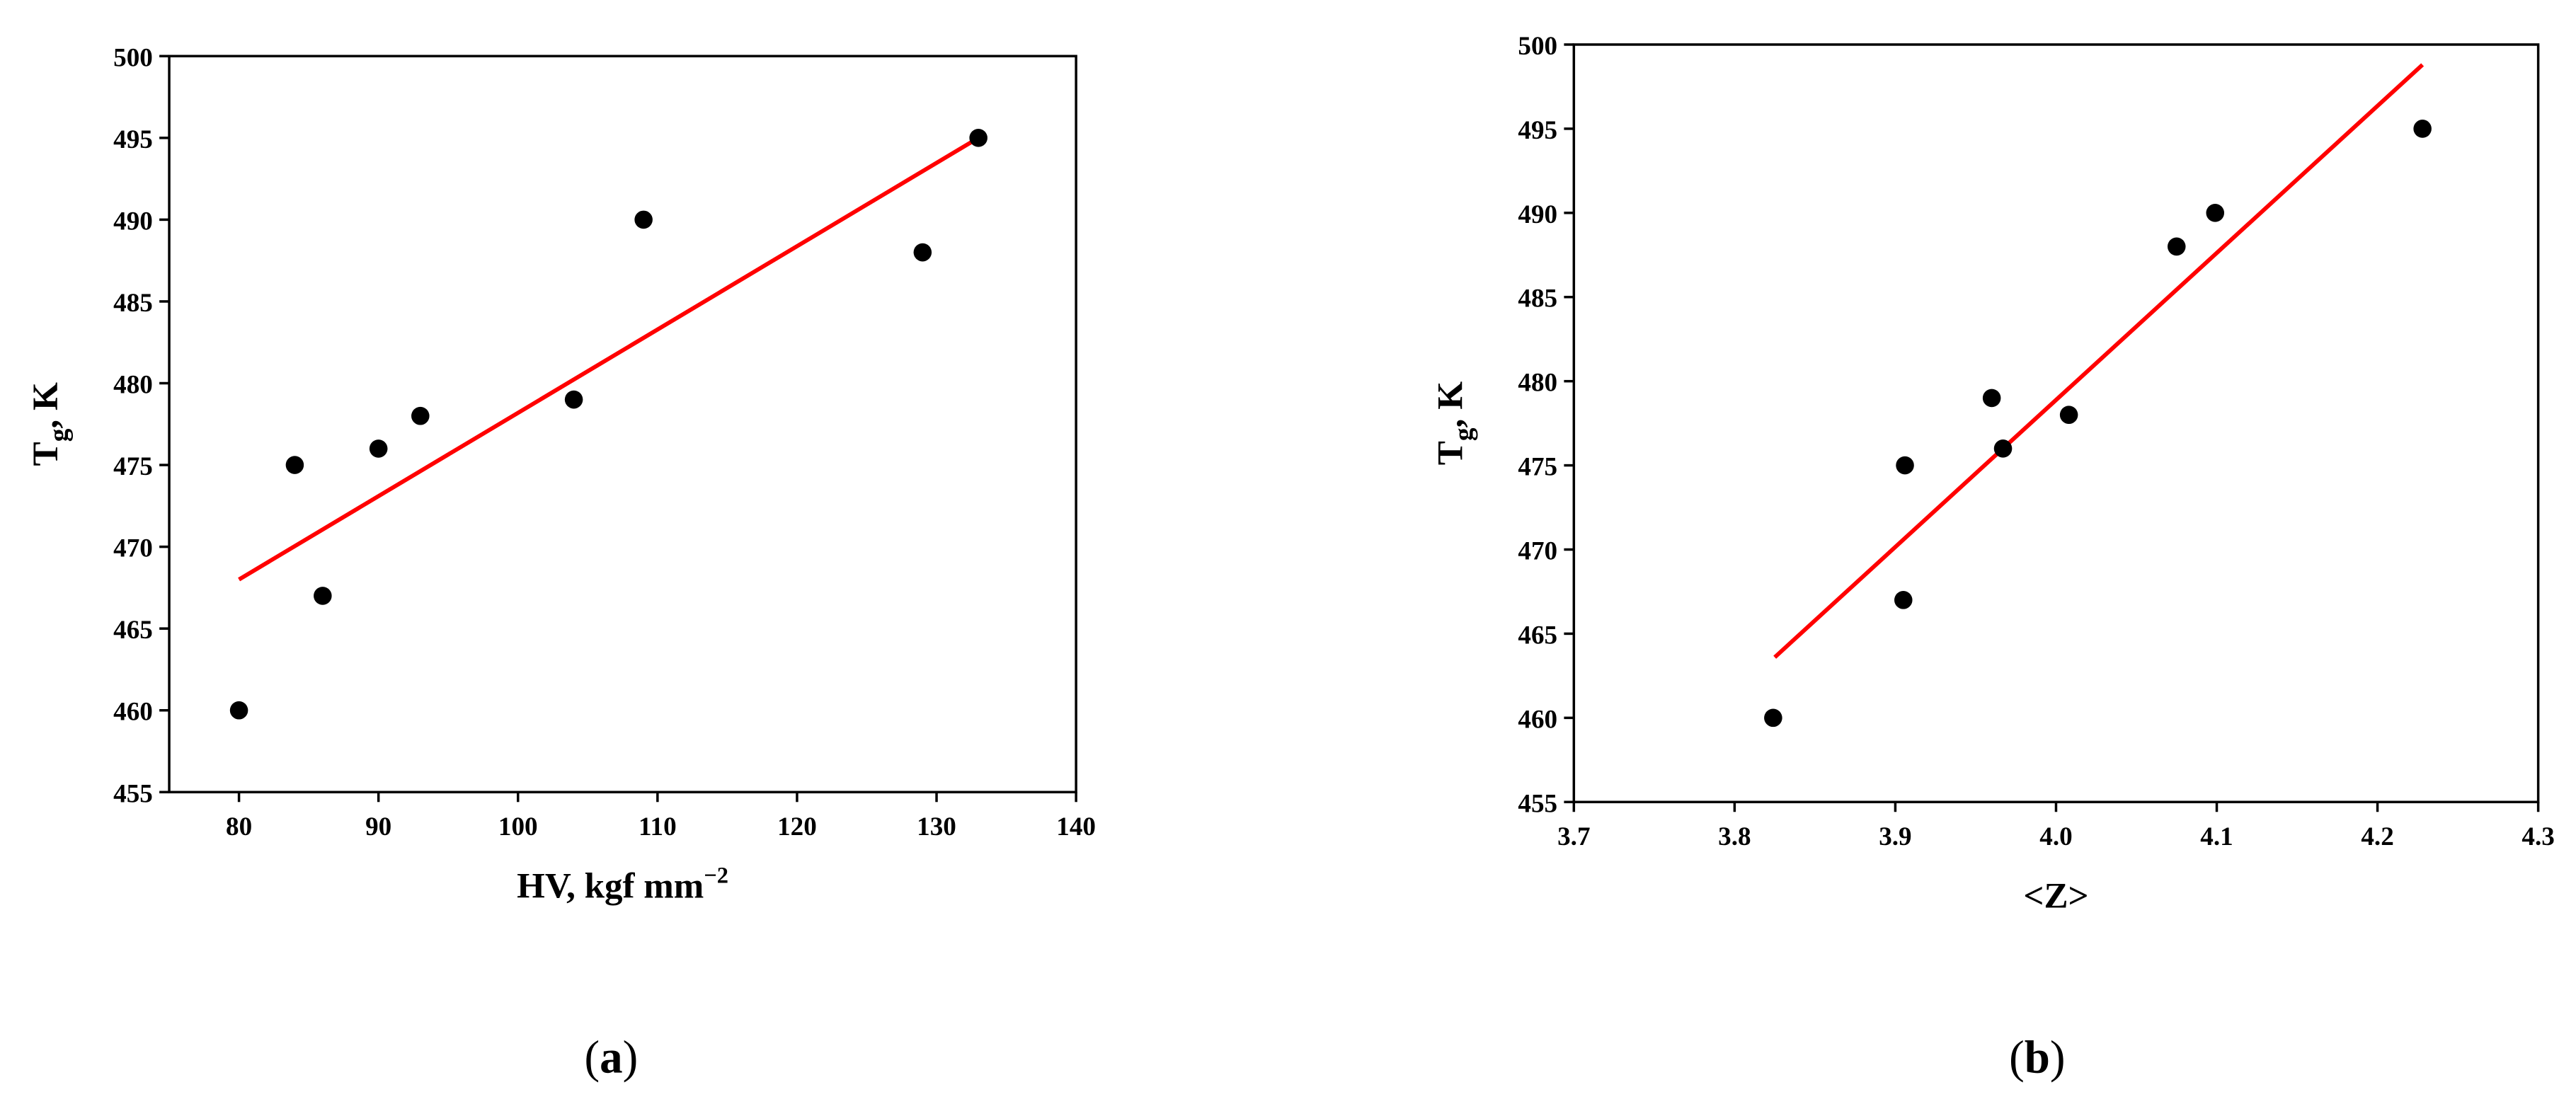  Describe the element at coordinates (1734, 837) in the screenshot. I see `x-tick-label: 3.8` at that location.